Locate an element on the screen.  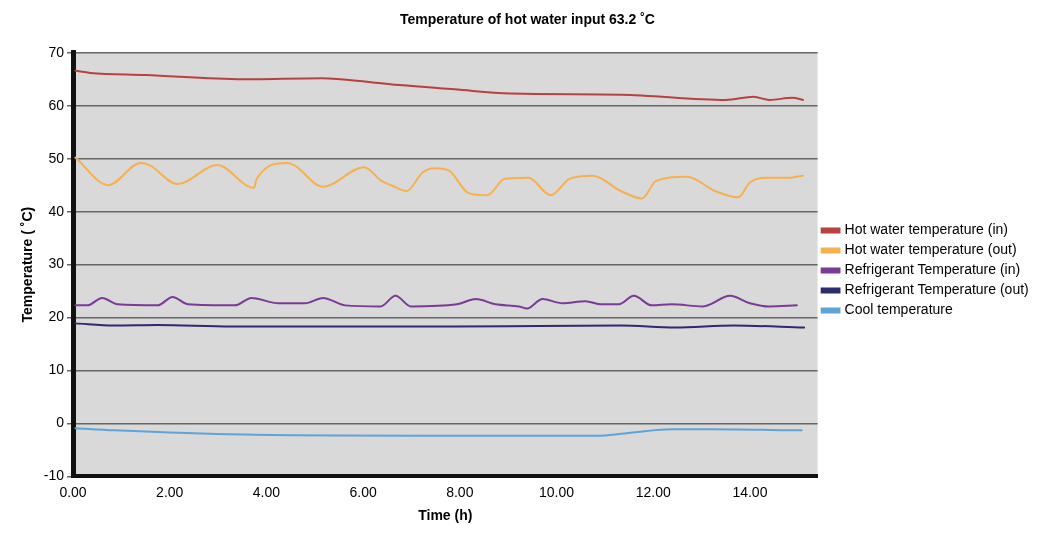
x-tick-label: 8.00 is located at coordinates (460, 491).